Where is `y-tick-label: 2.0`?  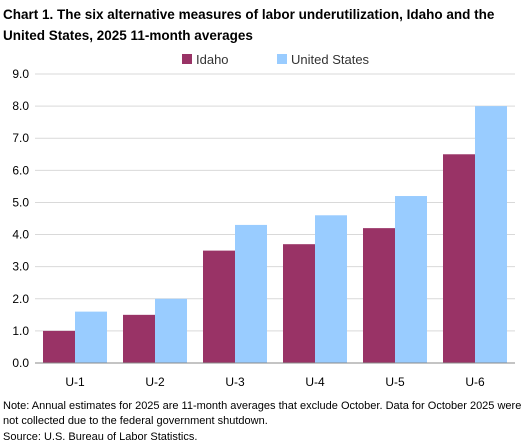 y-tick-label: 2.0 is located at coordinates (20, 299).